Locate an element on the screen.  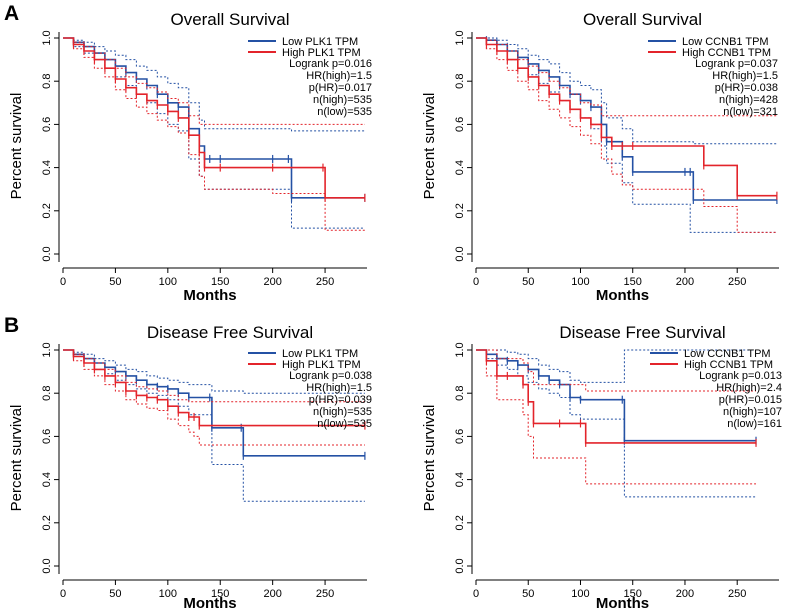
legend-label: High PLK1 TPM is located at coordinates (321, 53).